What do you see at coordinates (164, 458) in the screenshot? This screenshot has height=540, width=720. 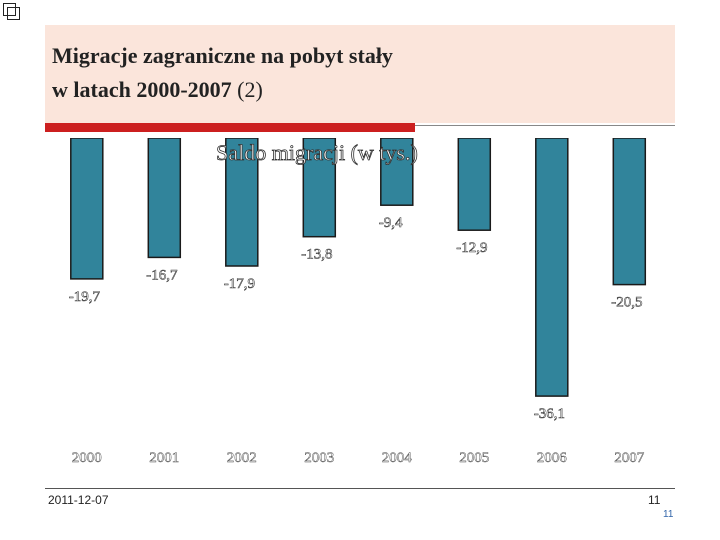 I see `category-label-2001: 2001` at bounding box center [164, 458].